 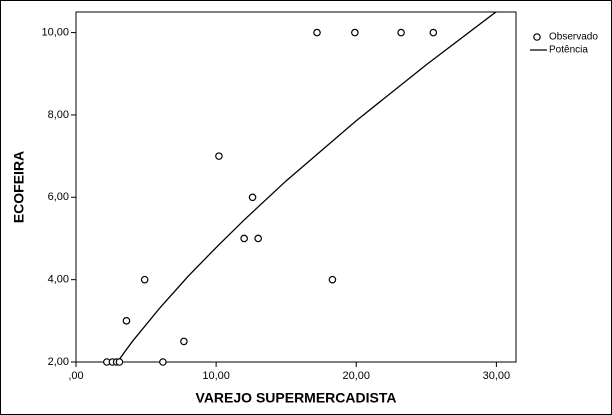 What do you see at coordinates (55, 32) in the screenshot?
I see `y-tick-label: 10,00` at bounding box center [55, 32].